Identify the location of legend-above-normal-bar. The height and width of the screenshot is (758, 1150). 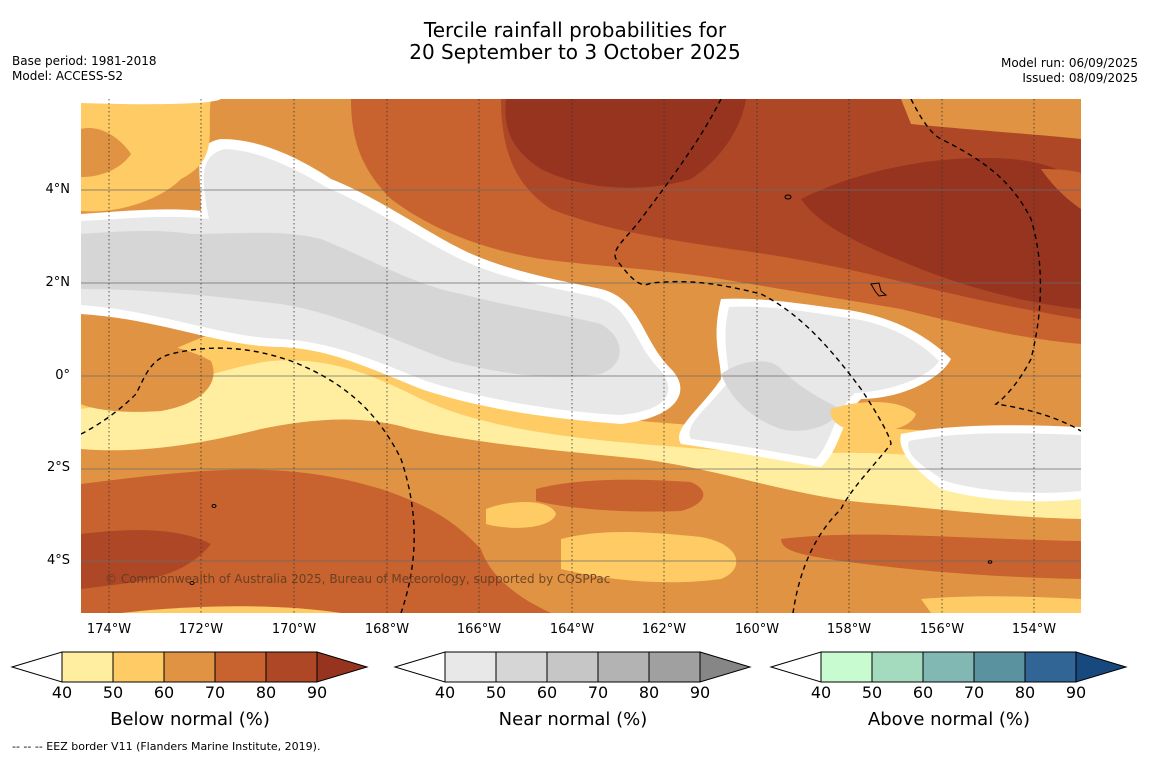
(948, 667).